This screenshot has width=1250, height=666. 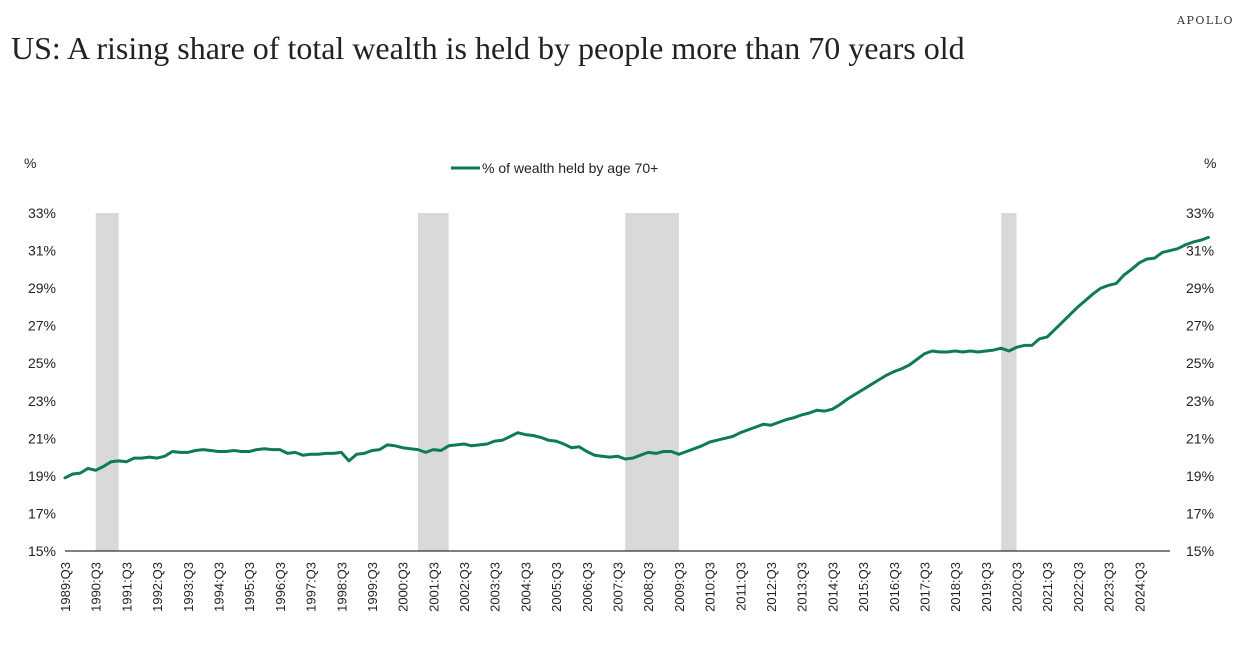 I want to click on x-tick-label: 1989:Q3, so click(x=65, y=587).